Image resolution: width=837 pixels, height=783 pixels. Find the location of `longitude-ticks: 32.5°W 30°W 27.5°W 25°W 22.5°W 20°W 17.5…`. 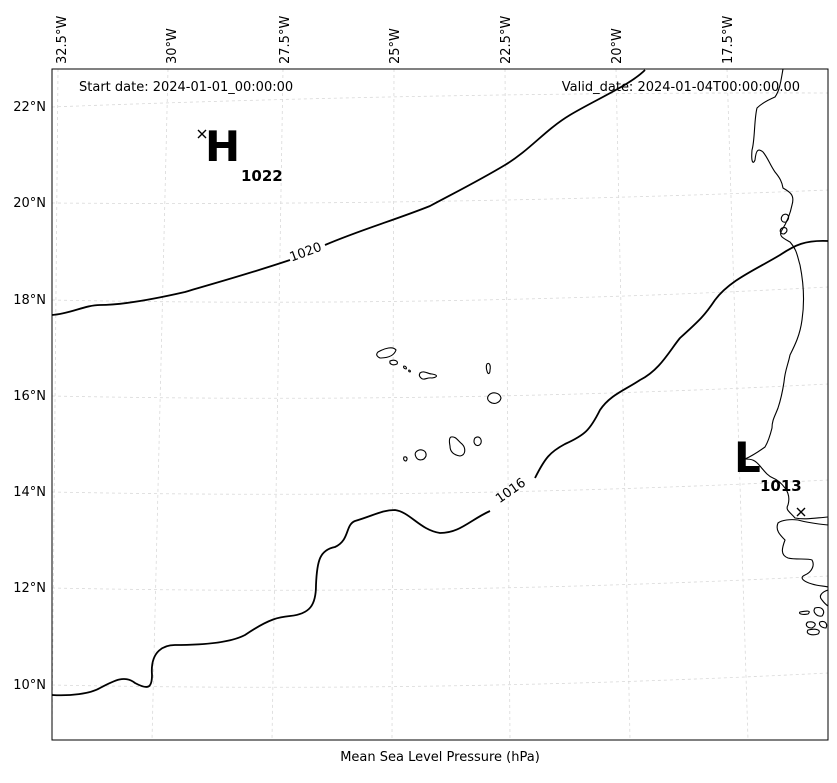

longitude-ticks: 32.5°W 30°W 27.5°W 25°W 22.5°W 20°W 17.5… is located at coordinates (395, 40).